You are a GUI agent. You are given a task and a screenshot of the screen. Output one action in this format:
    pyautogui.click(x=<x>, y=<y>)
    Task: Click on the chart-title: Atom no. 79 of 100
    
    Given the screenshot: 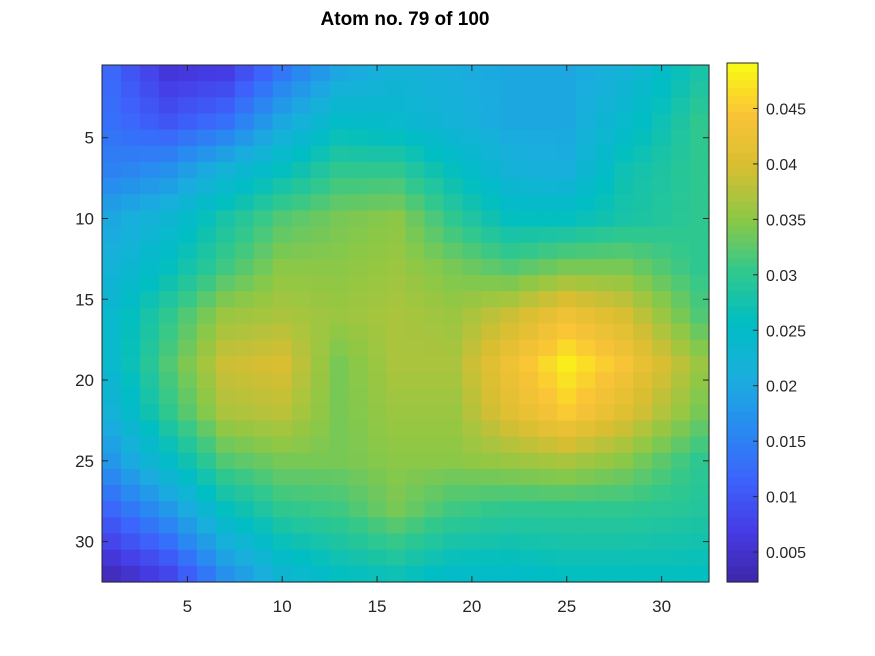 What is the action you would take?
    pyautogui.click(x=405, y=19)
    